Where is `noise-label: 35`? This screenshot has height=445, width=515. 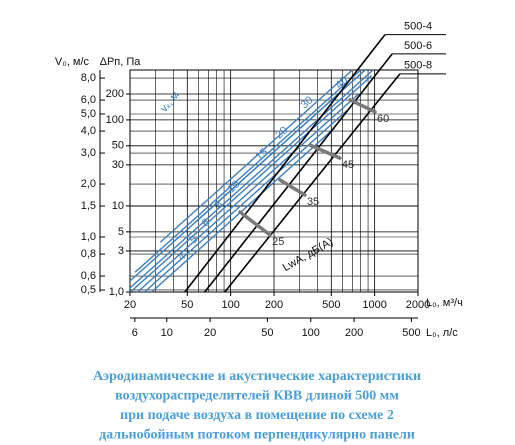 noise-label: 35 is located at coordinates (313, 202).